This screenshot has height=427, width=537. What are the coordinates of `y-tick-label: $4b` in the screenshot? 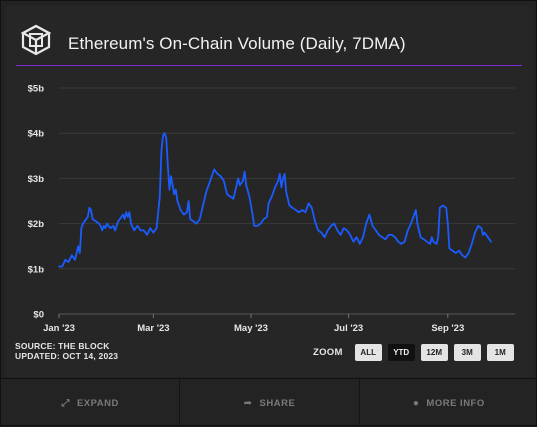 It's located at (36, 134).